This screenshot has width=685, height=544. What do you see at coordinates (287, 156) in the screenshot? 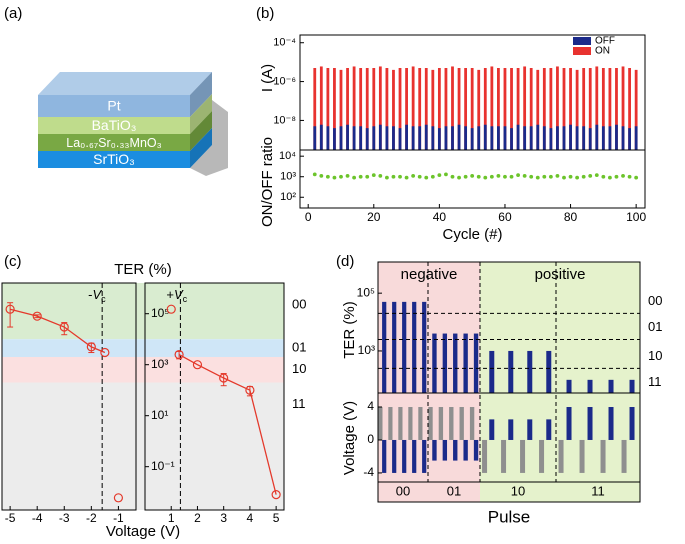
I see `y-tick-label: 10⁴` at bounding box center [287, 156].